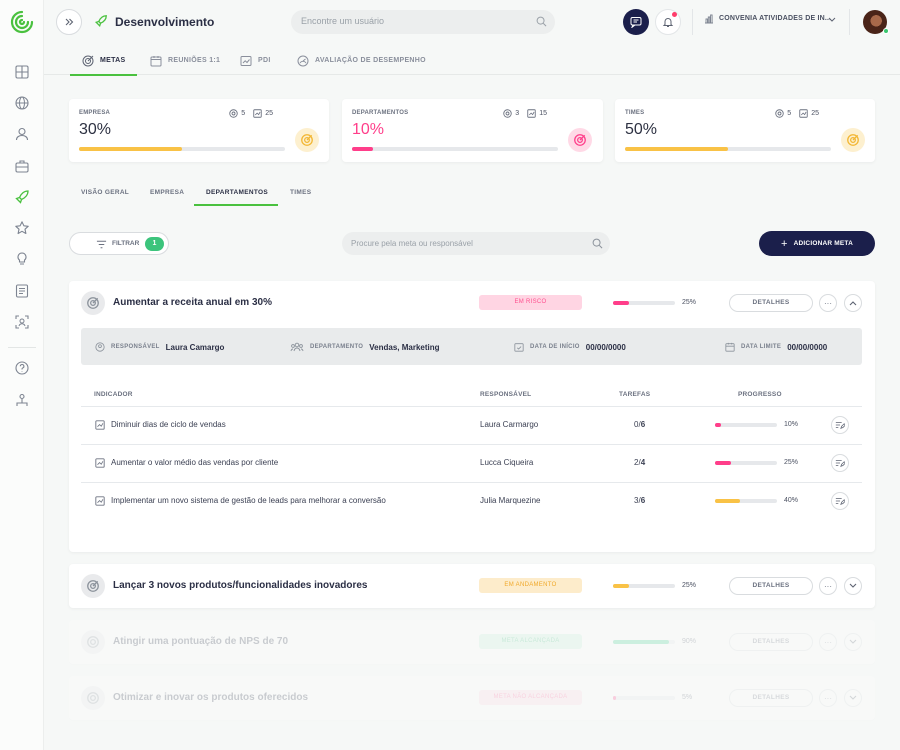 This screenshot has width=900, height=750. I want to click on sidebar-divider, so click(22, 347).